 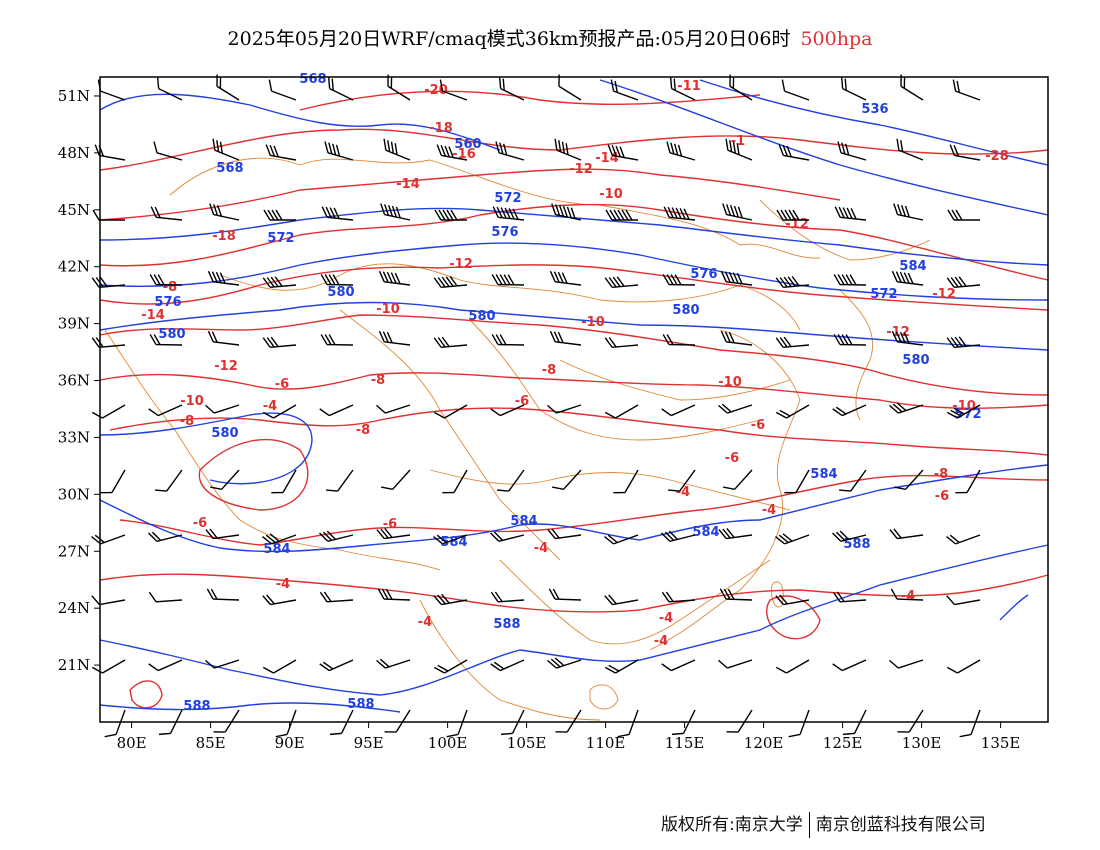 What do you see at coordinates (725, 490) in the screenshot?
I see `boundary-coast-east` at bounding box center [725, 490].